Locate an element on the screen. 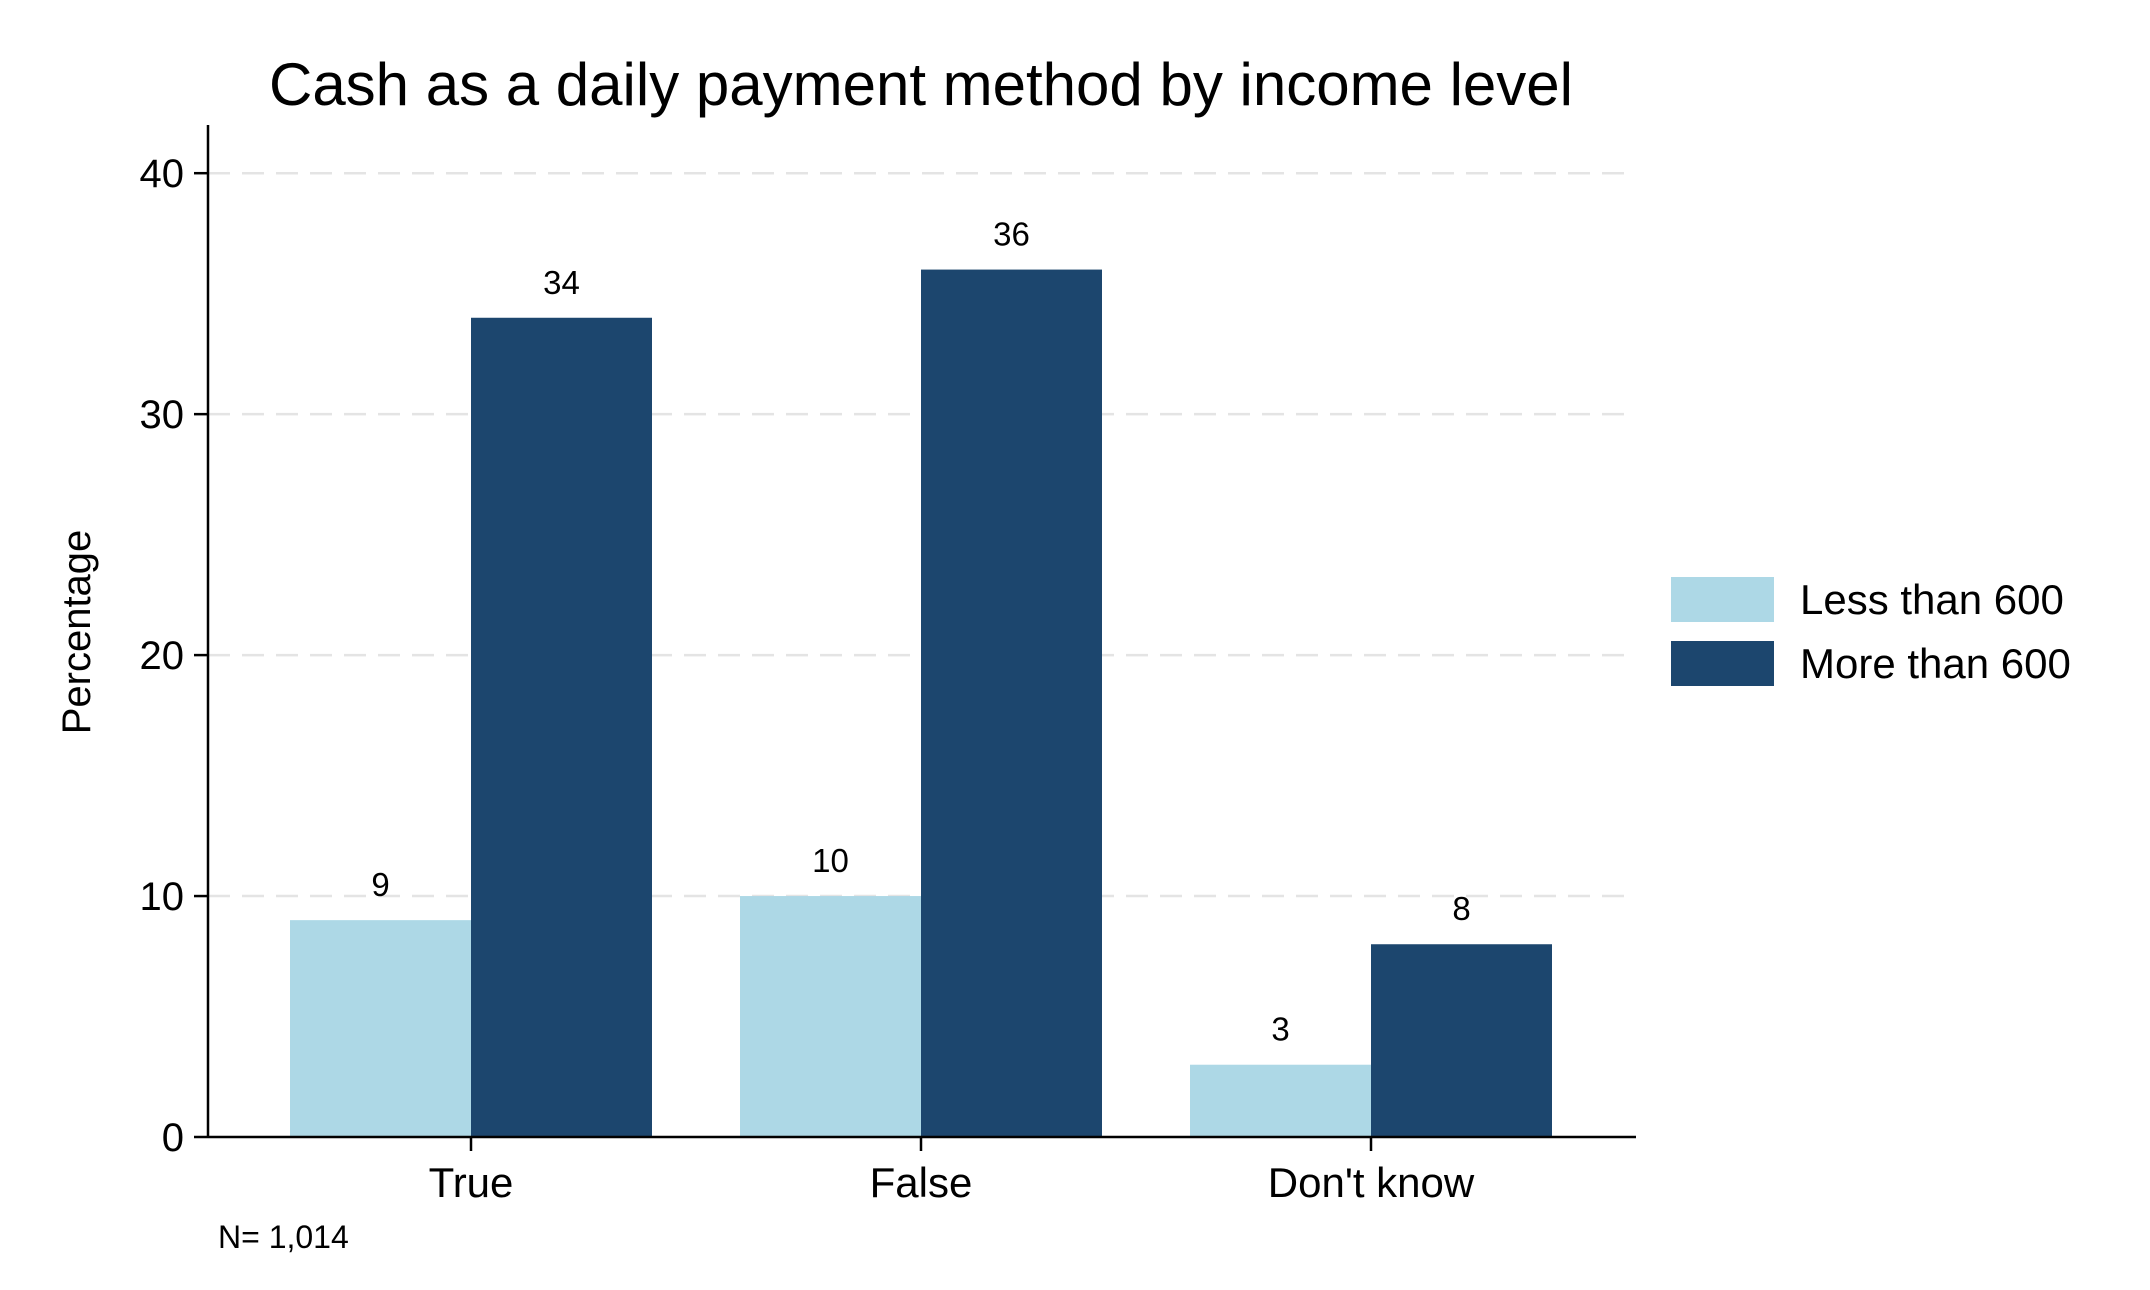  legend-label: Less than 600 is located at coordinates (1932, 599).